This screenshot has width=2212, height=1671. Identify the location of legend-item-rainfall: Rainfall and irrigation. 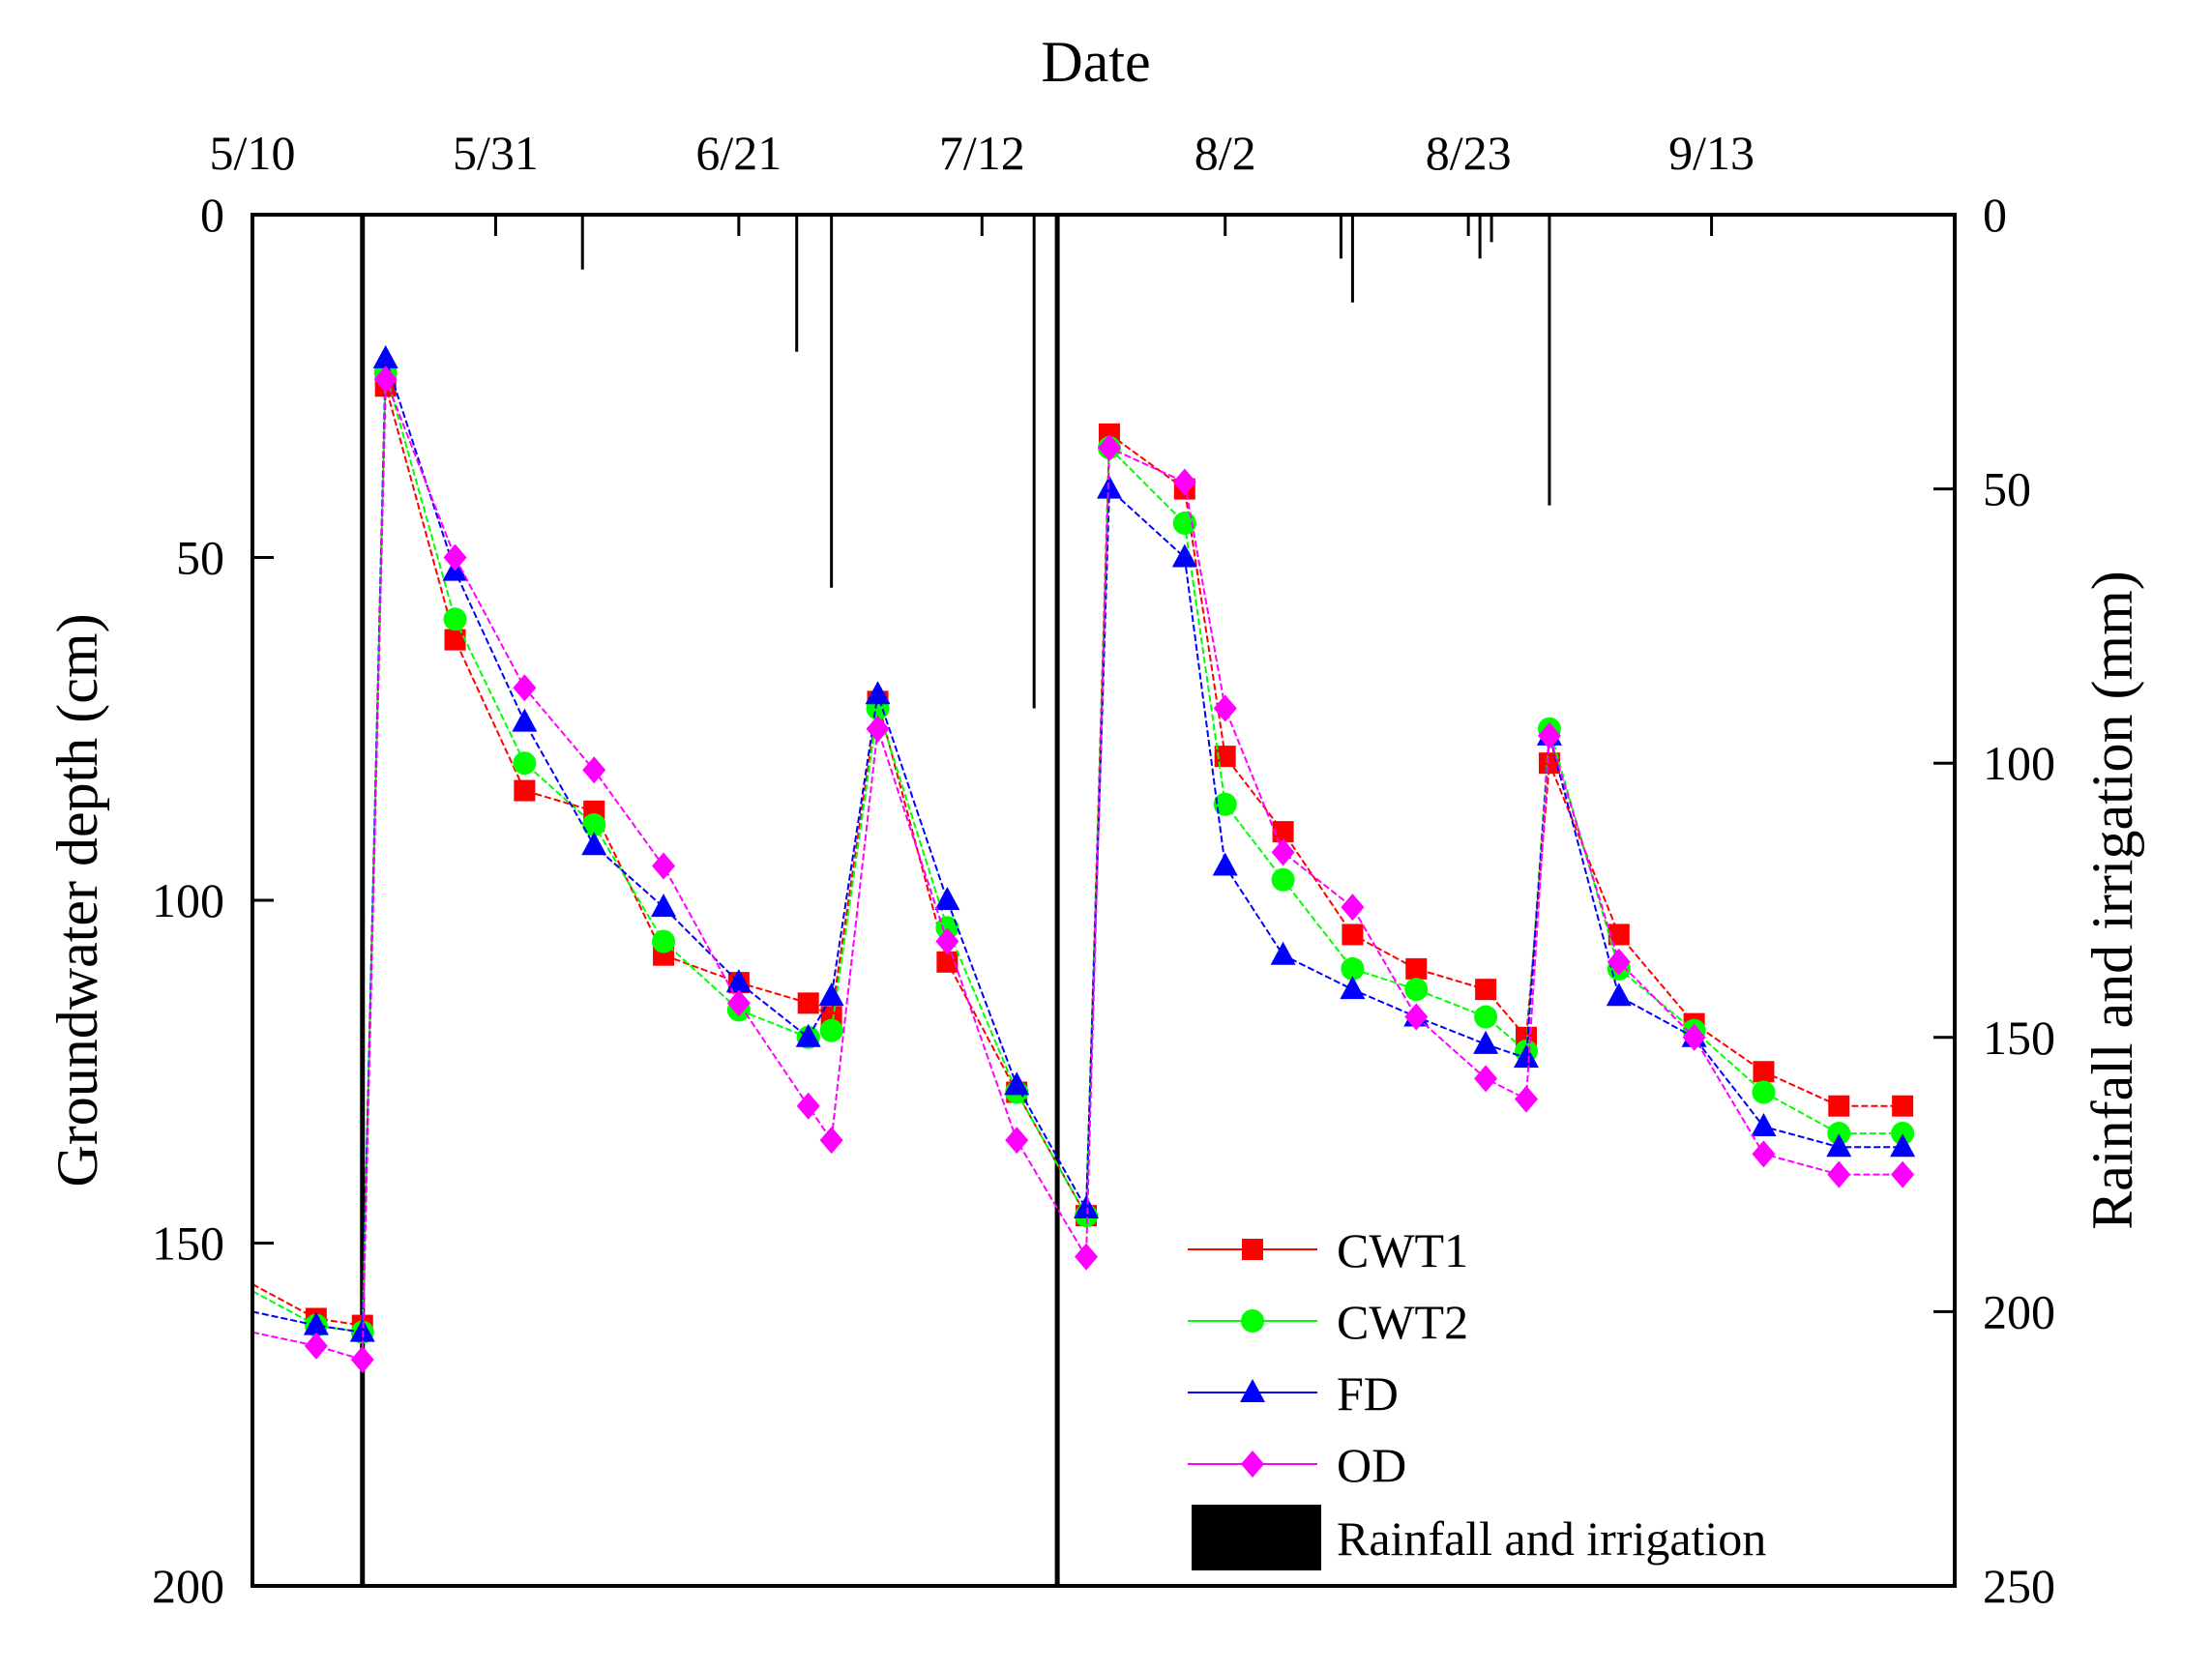
(1479, 1537).